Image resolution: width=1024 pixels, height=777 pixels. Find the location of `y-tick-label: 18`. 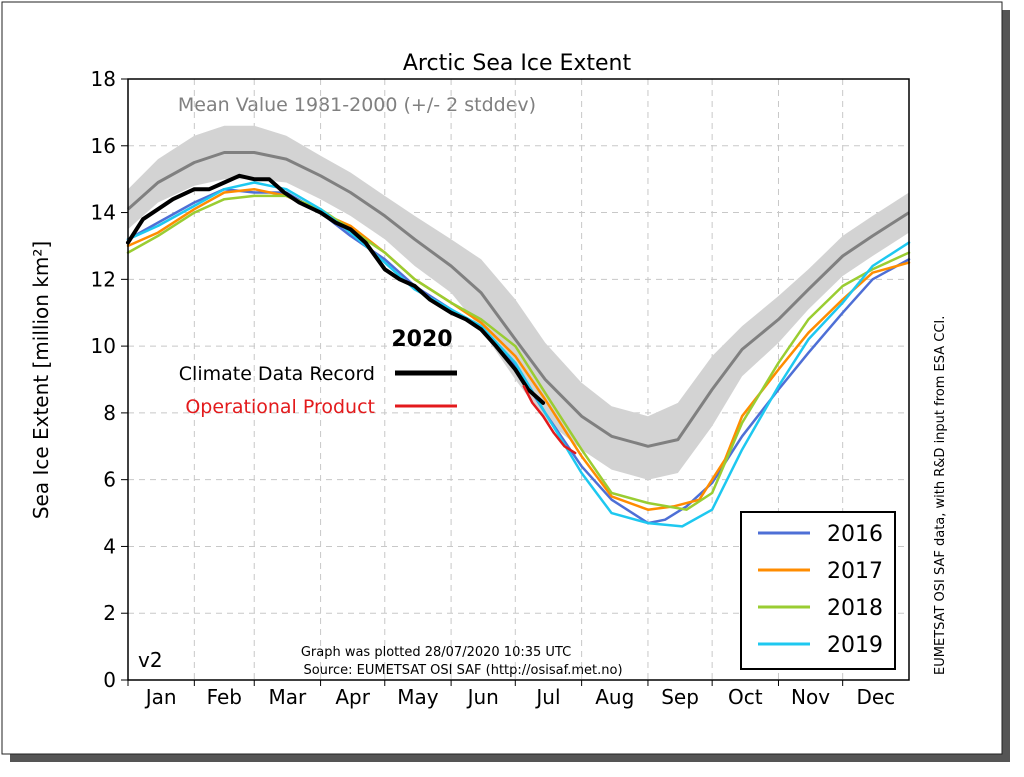

y-tick-label: 18 is located at coordinates (103, 79).